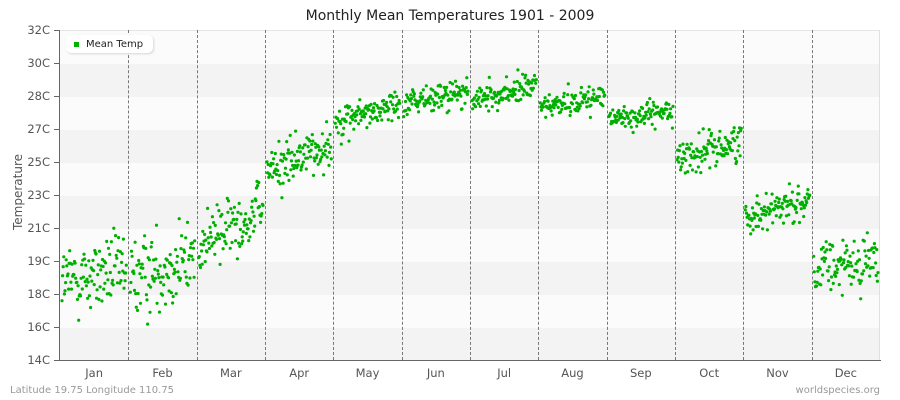 The image size is (900, 400). Describe the element at coordinates (76, 44) in the screenshot. I see `legend-square-icon` at that location.